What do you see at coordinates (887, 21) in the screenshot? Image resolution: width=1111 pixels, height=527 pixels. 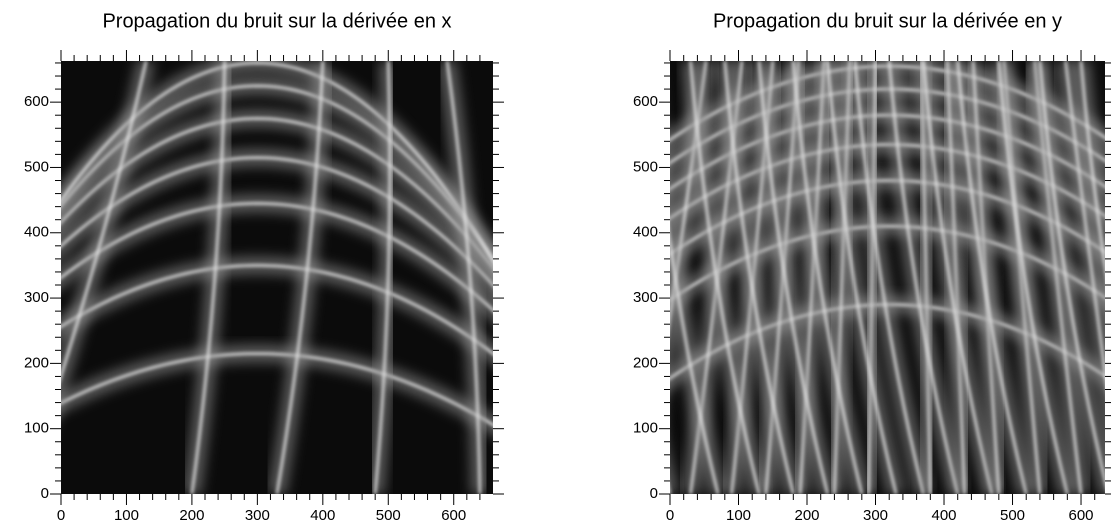 I see `chart-title: Propagation du bruit sur la dérivée en y` at bounding box center [887, 21].